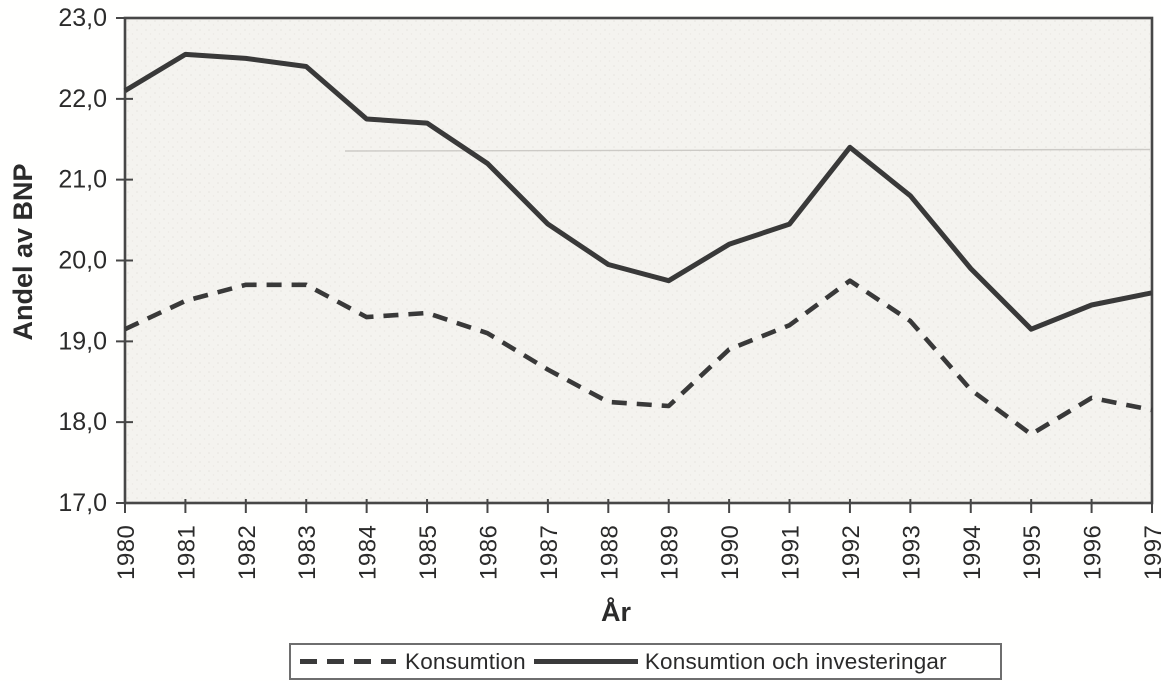 This screenshot has width=1161, height=681. What do you see at coordinates (795, 661) in the screenshot?
I see `legend-label-konsumtion-och-investeringar: Konsumtion och investeringar` at bounding box center [795, 661].